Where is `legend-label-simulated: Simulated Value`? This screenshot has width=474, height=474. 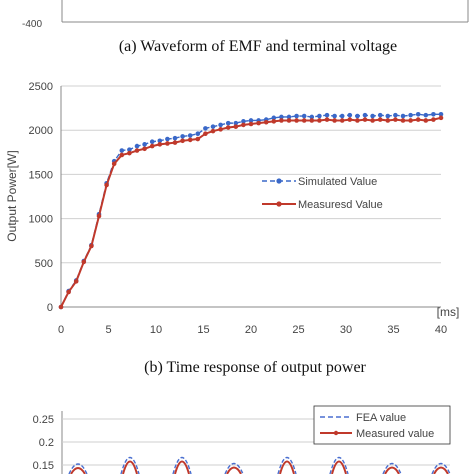 legend-label-simulated: Simulated Value is located at coordinates (337, 182).